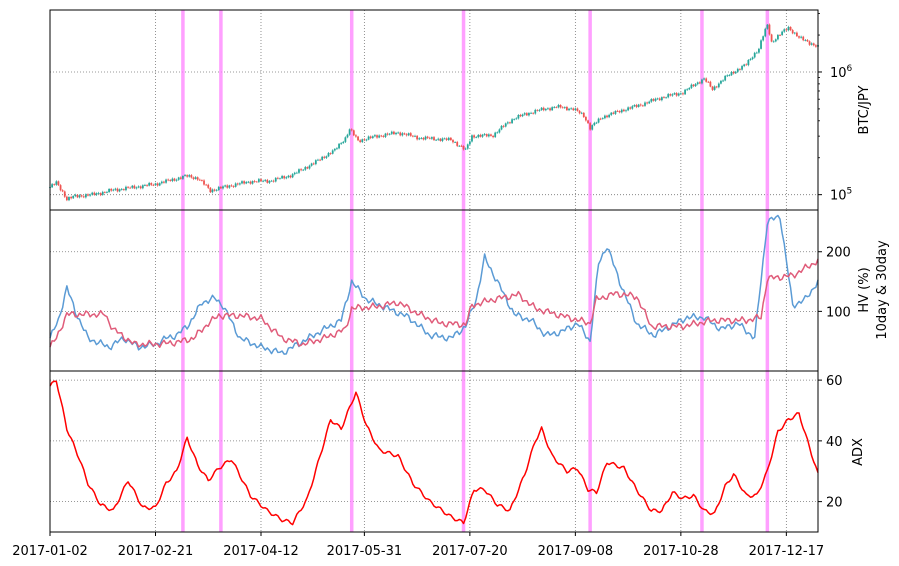 The width and height of the screenshot is (899, 566). Describe the element at coordinates (470, 551) in the screenshot. I see `x-tick-label: 2017-07-20` at that location.